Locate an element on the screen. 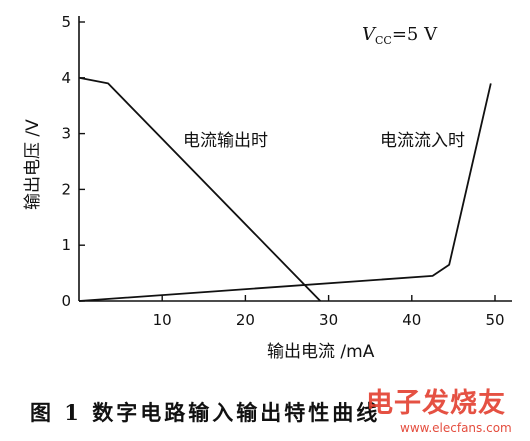 This screenshot has width=530, height=441. x-tick-label: 50 is located at coordinates (494, 320).